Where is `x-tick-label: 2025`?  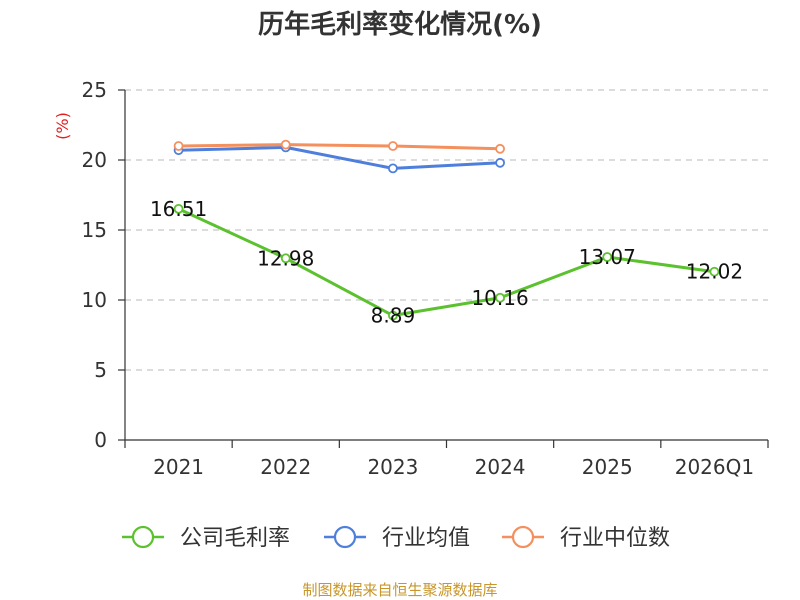
x-tick-label: 2025 is located at coordinates (607, 467).